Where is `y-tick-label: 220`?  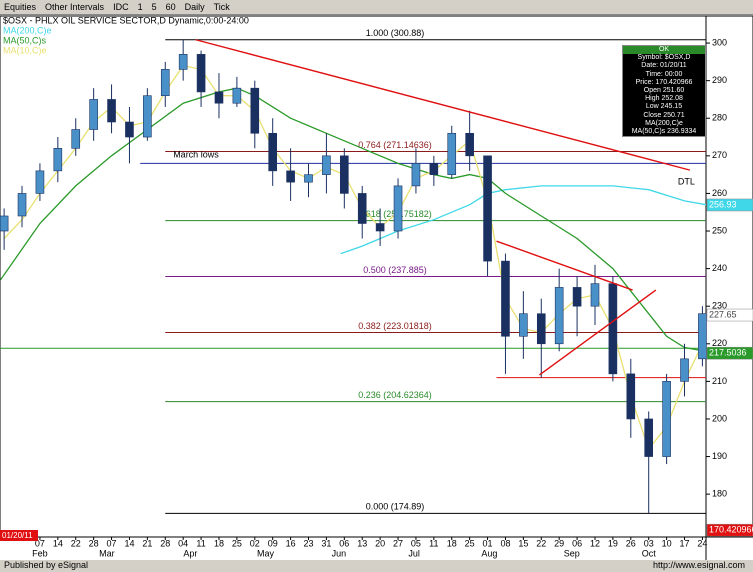 y-tick-label: 220 is located at coordinates (719, 343).